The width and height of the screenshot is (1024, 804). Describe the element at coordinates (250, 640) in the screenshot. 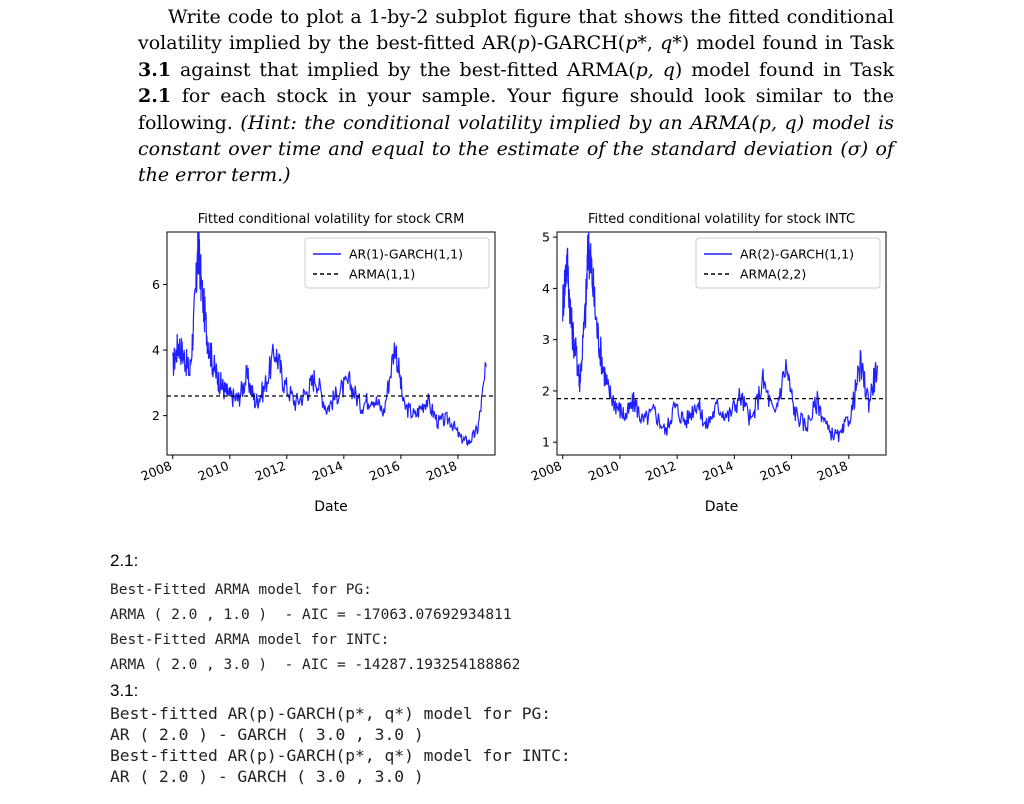

I see `output-line: Best-Fitted ARMA model for INTC:` at that location.